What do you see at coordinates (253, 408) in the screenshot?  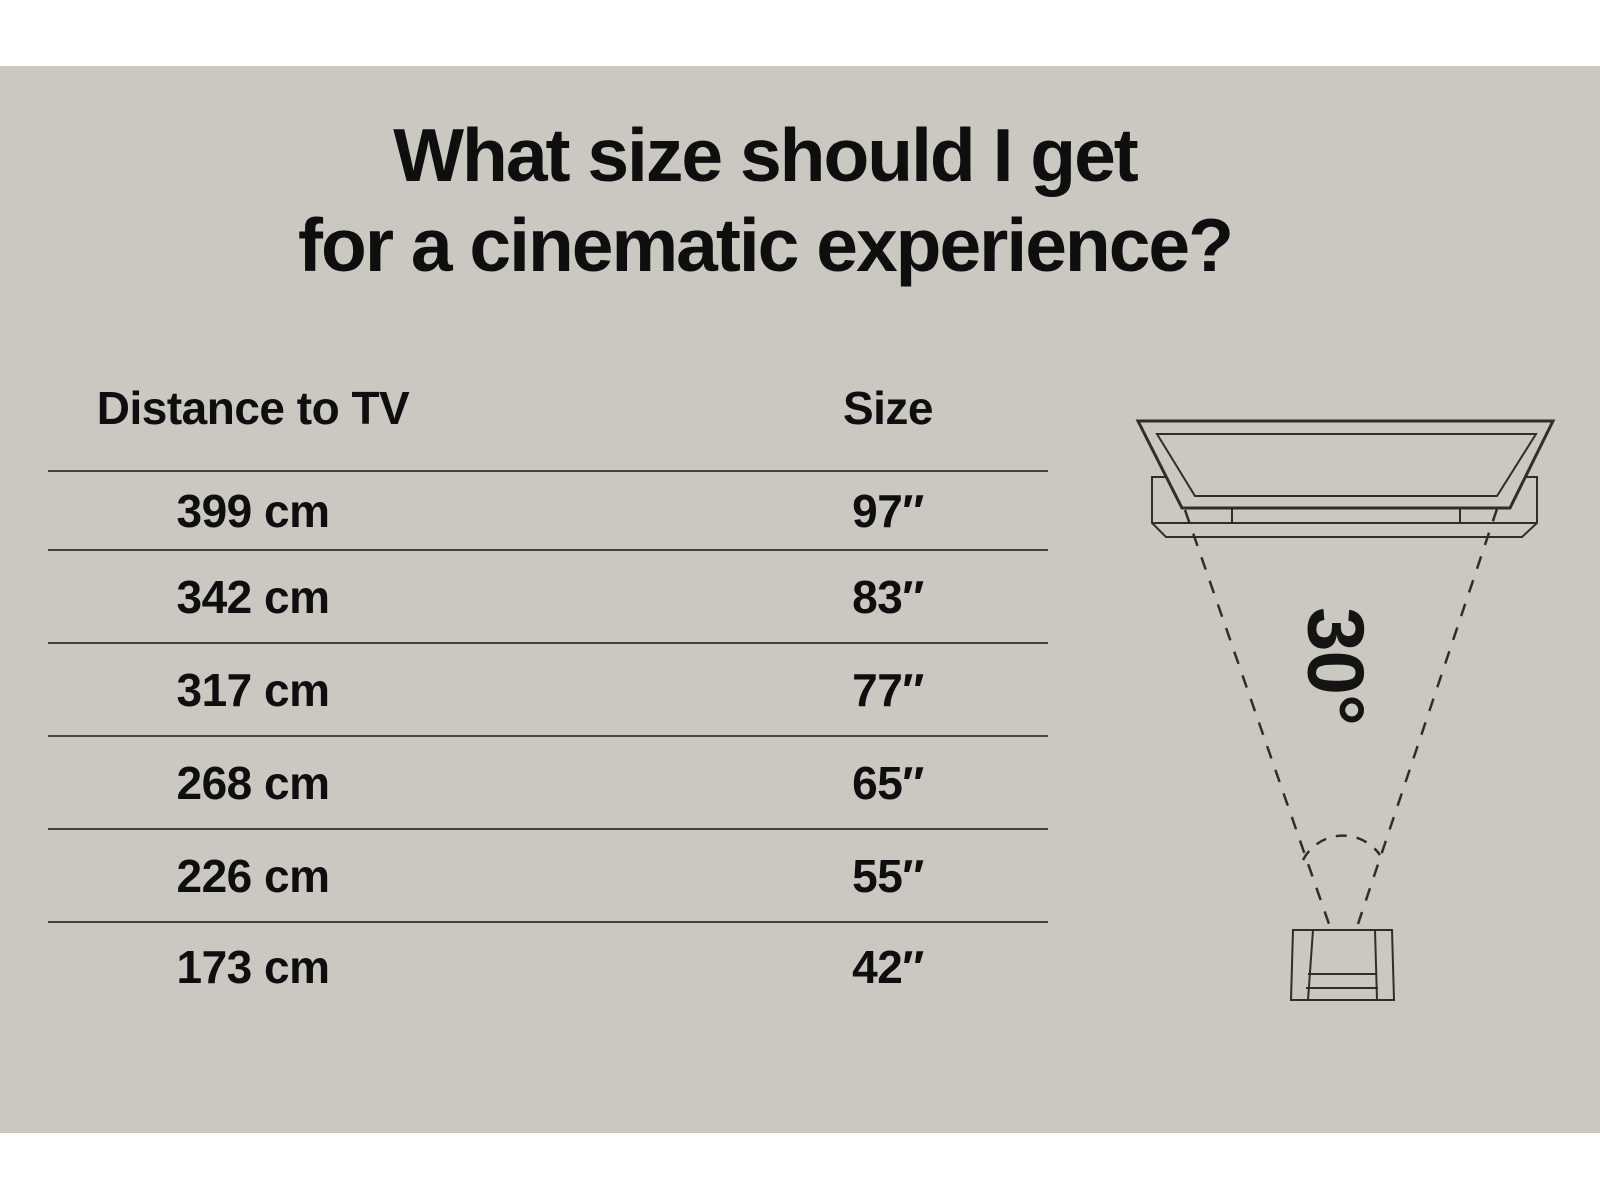 I see `header-distance-to-tv: Distance to TV` at bounding box center [253, 408].